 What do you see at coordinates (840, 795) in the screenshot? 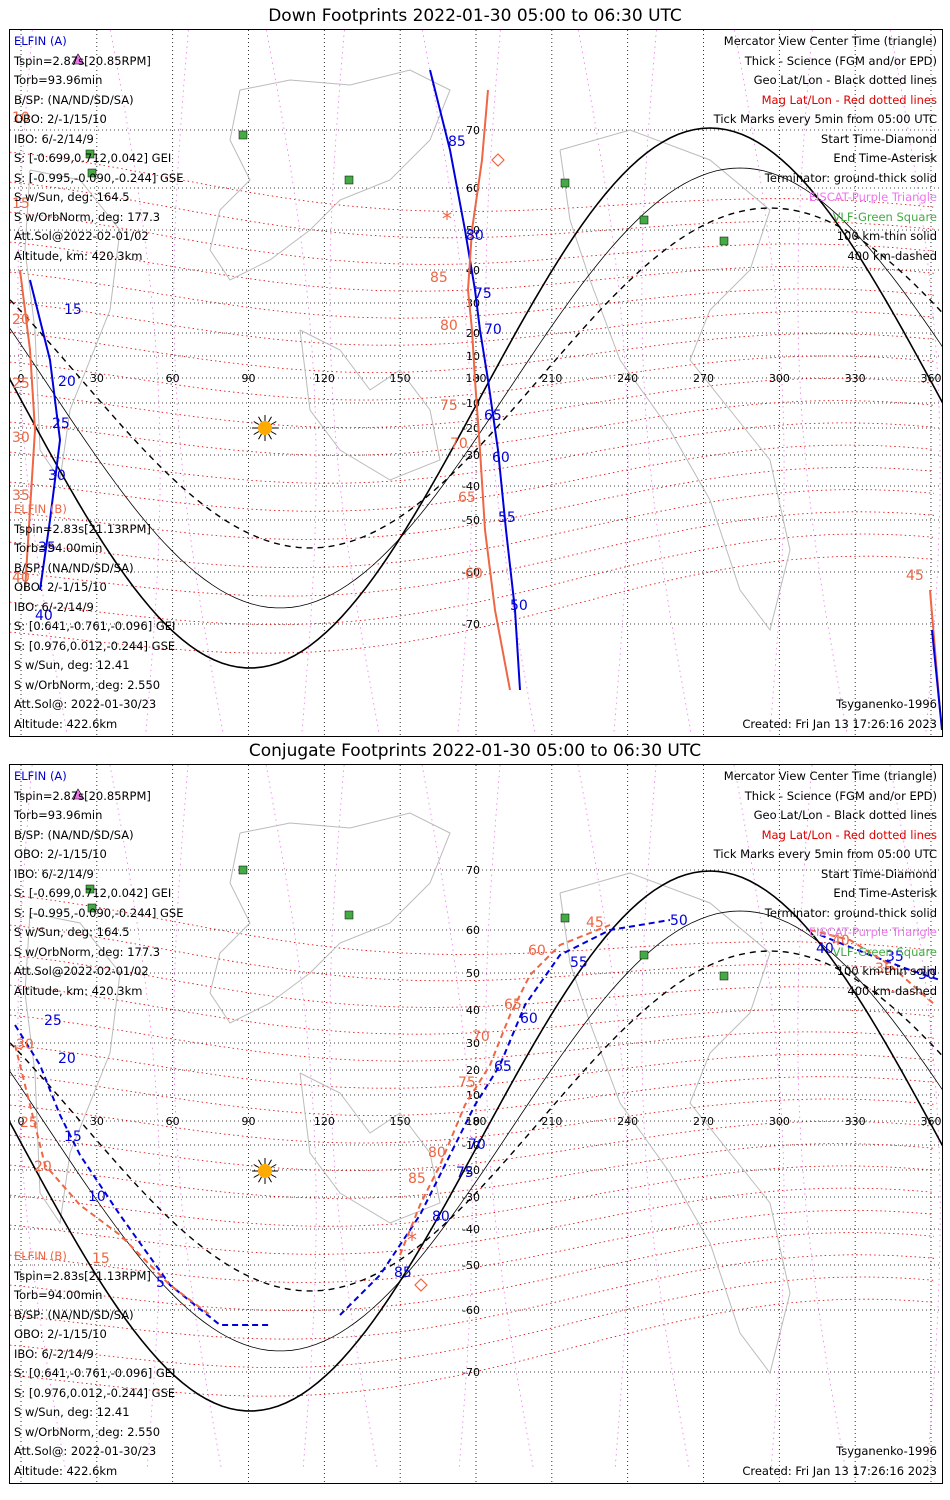
I see `legend-entry: Thick - Science (FGM and/or EPD)` at bounding box center [840, 795].